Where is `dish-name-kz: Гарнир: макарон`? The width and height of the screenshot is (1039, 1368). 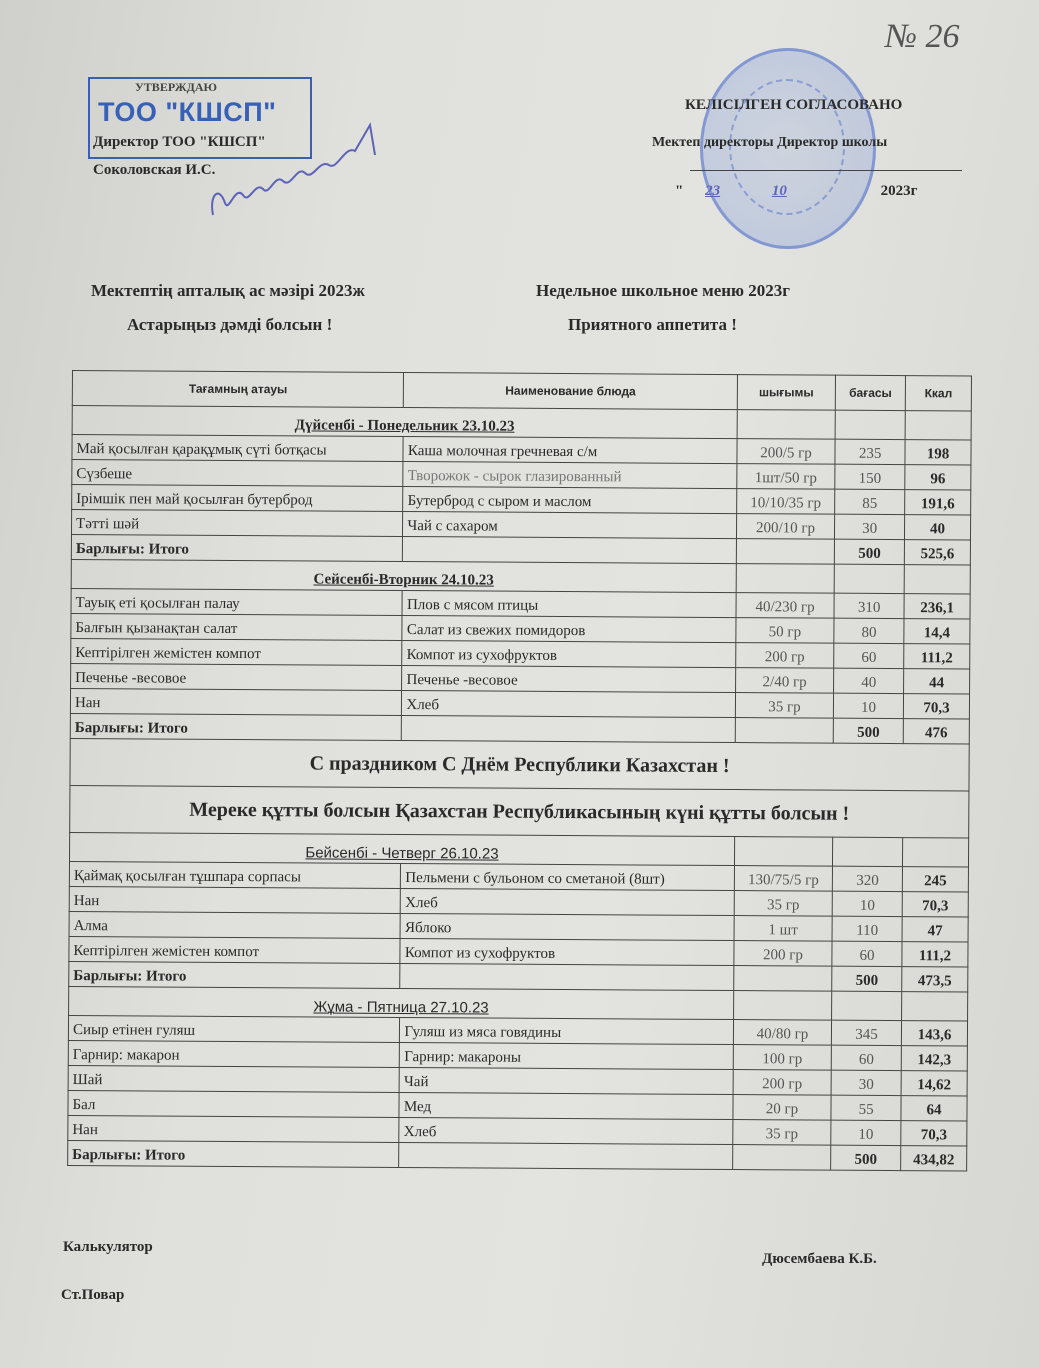
dish-name-kz: Гарнир: макарон is located at coordinates (234, 1054).